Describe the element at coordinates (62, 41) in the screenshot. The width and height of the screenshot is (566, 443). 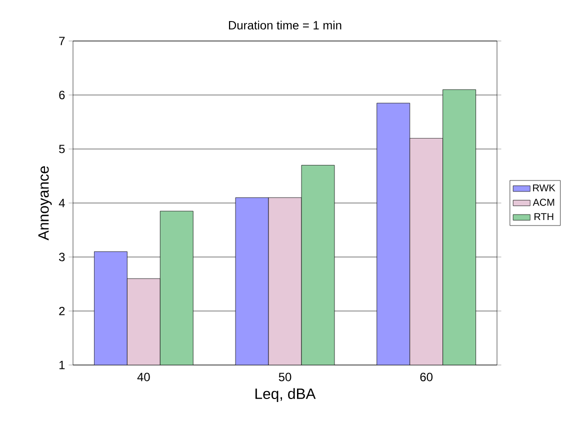
I see `y-tick-label: 7` at that location.